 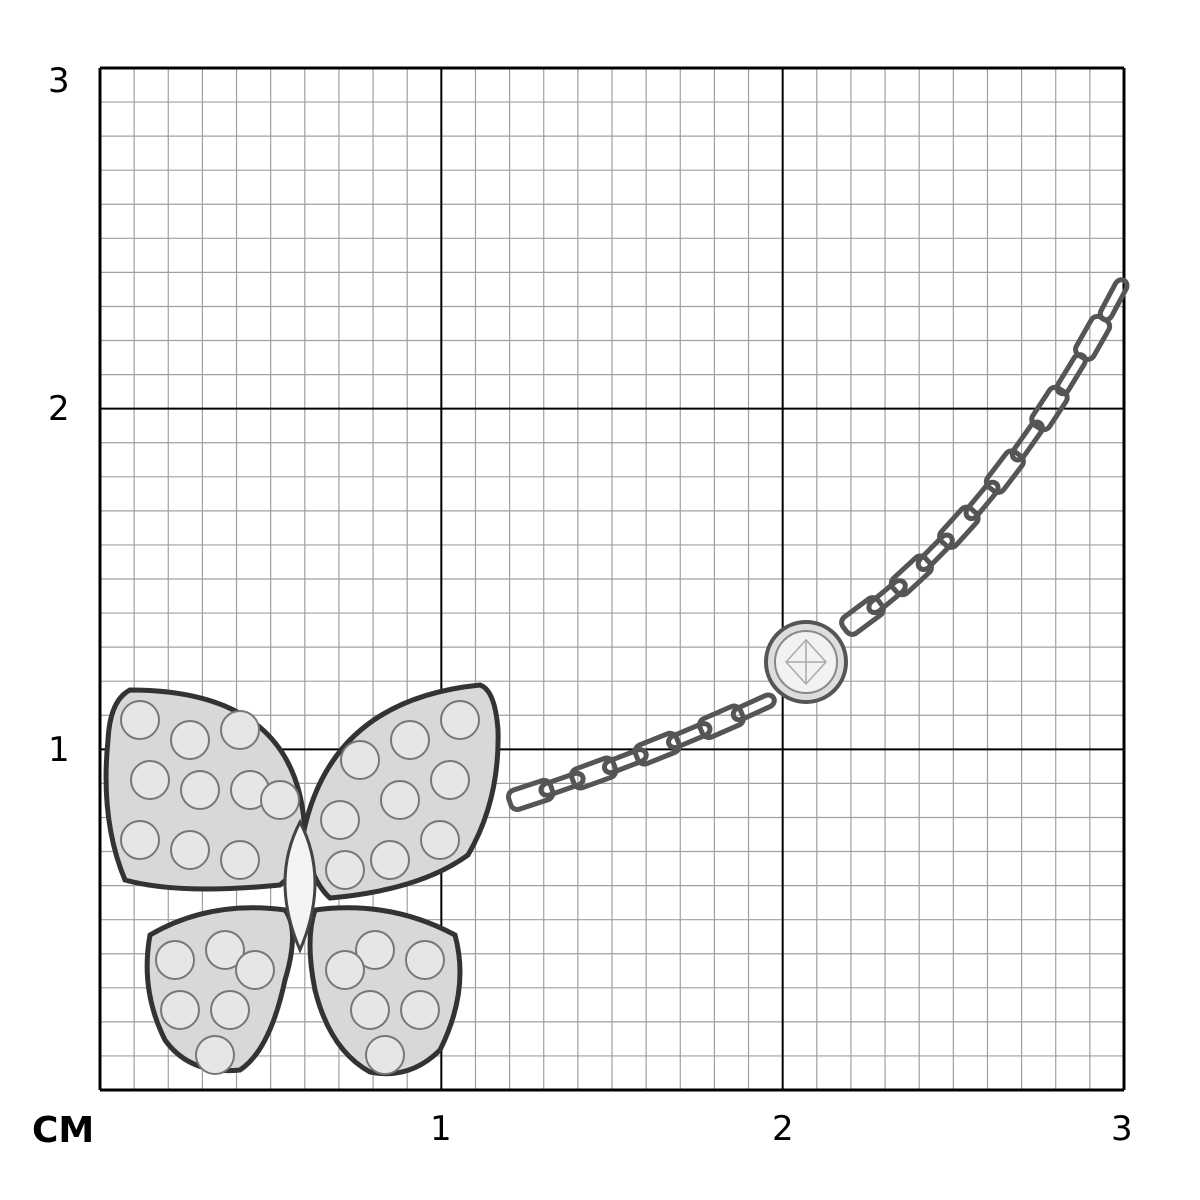 I want to click on y-tick-2: 2, so click(x=59, y=409).